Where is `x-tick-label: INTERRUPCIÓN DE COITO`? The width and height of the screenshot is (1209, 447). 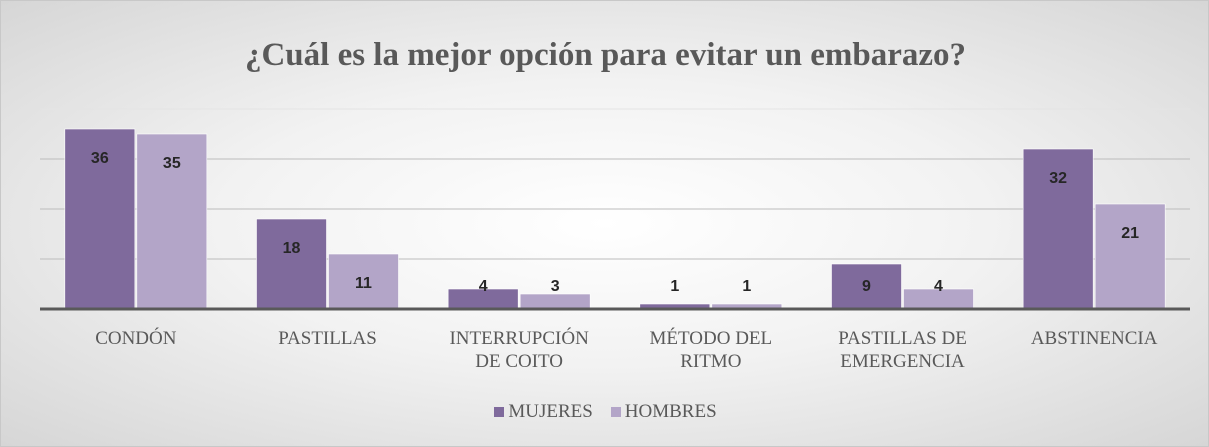 x-tick-label: INTERRUPCIÓN DE COITO is located at coordinates (519, 350).